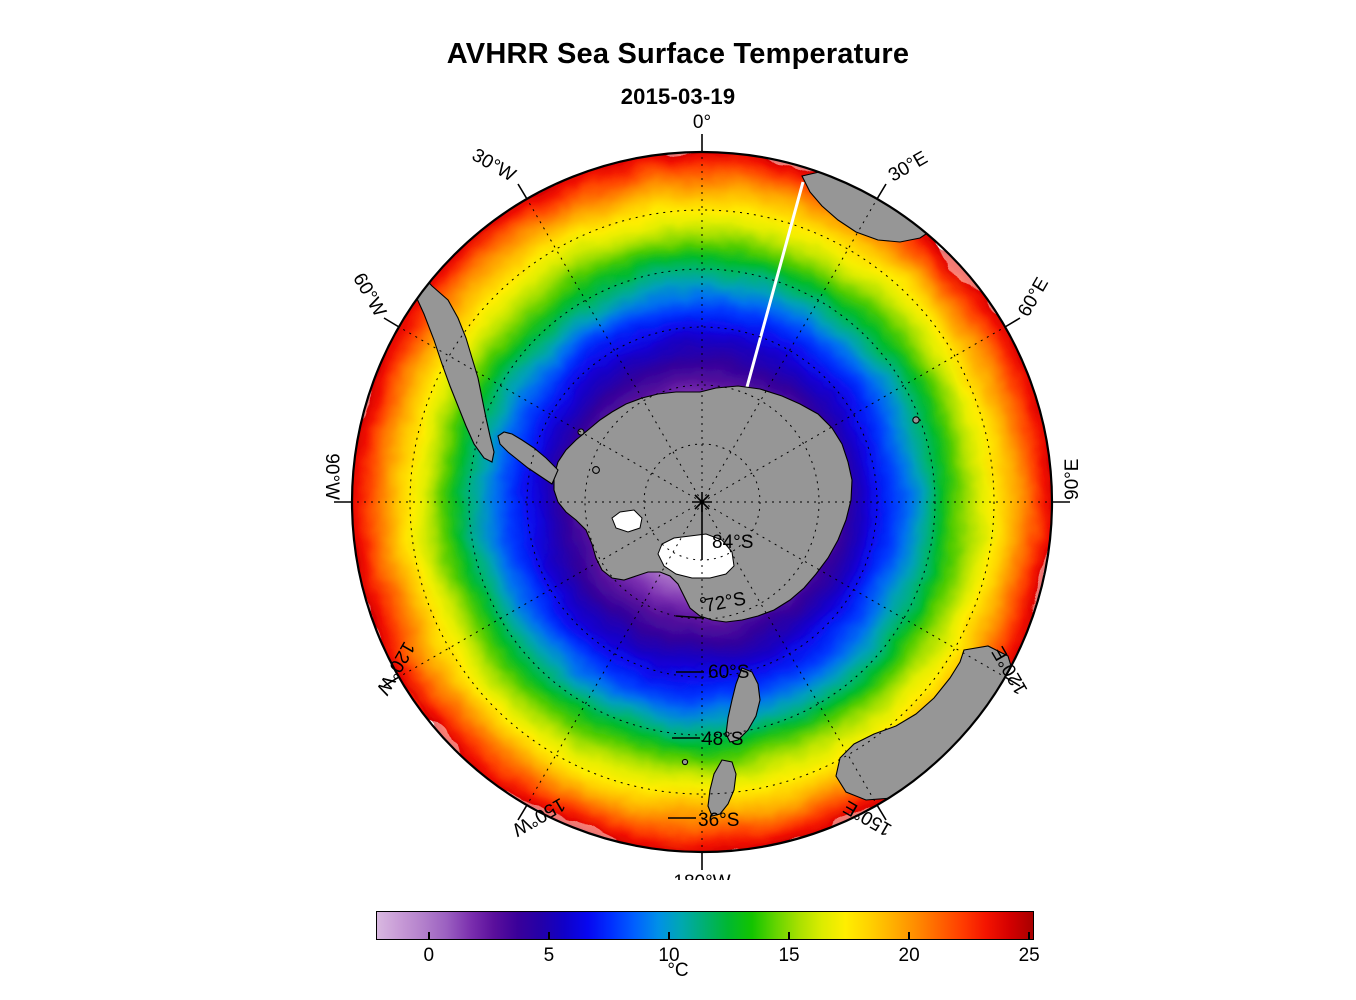 This screenshot has width=1356, height=1000. What do you see at coordinates (909, 955) in the screenshot?
I see `colorbar-tick-label-20: 20` at bounding box center [909, 955].